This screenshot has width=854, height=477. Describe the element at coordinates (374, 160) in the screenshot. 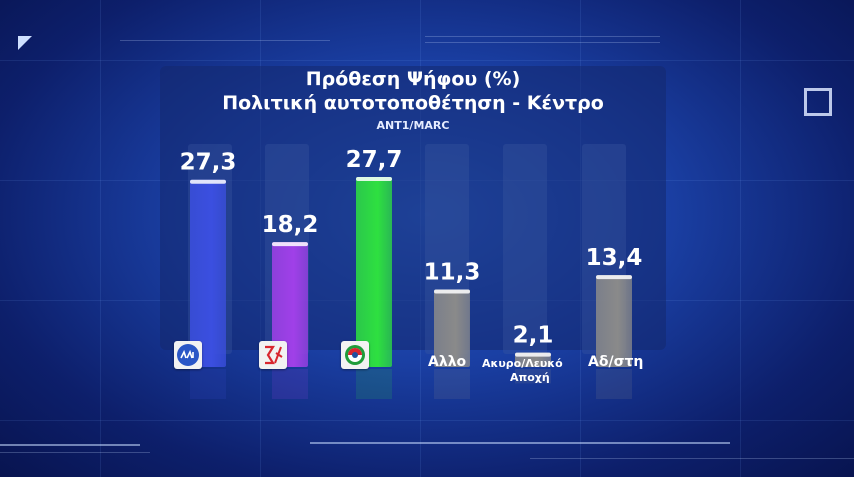

I see `value-label-2: 27,7` at that location.